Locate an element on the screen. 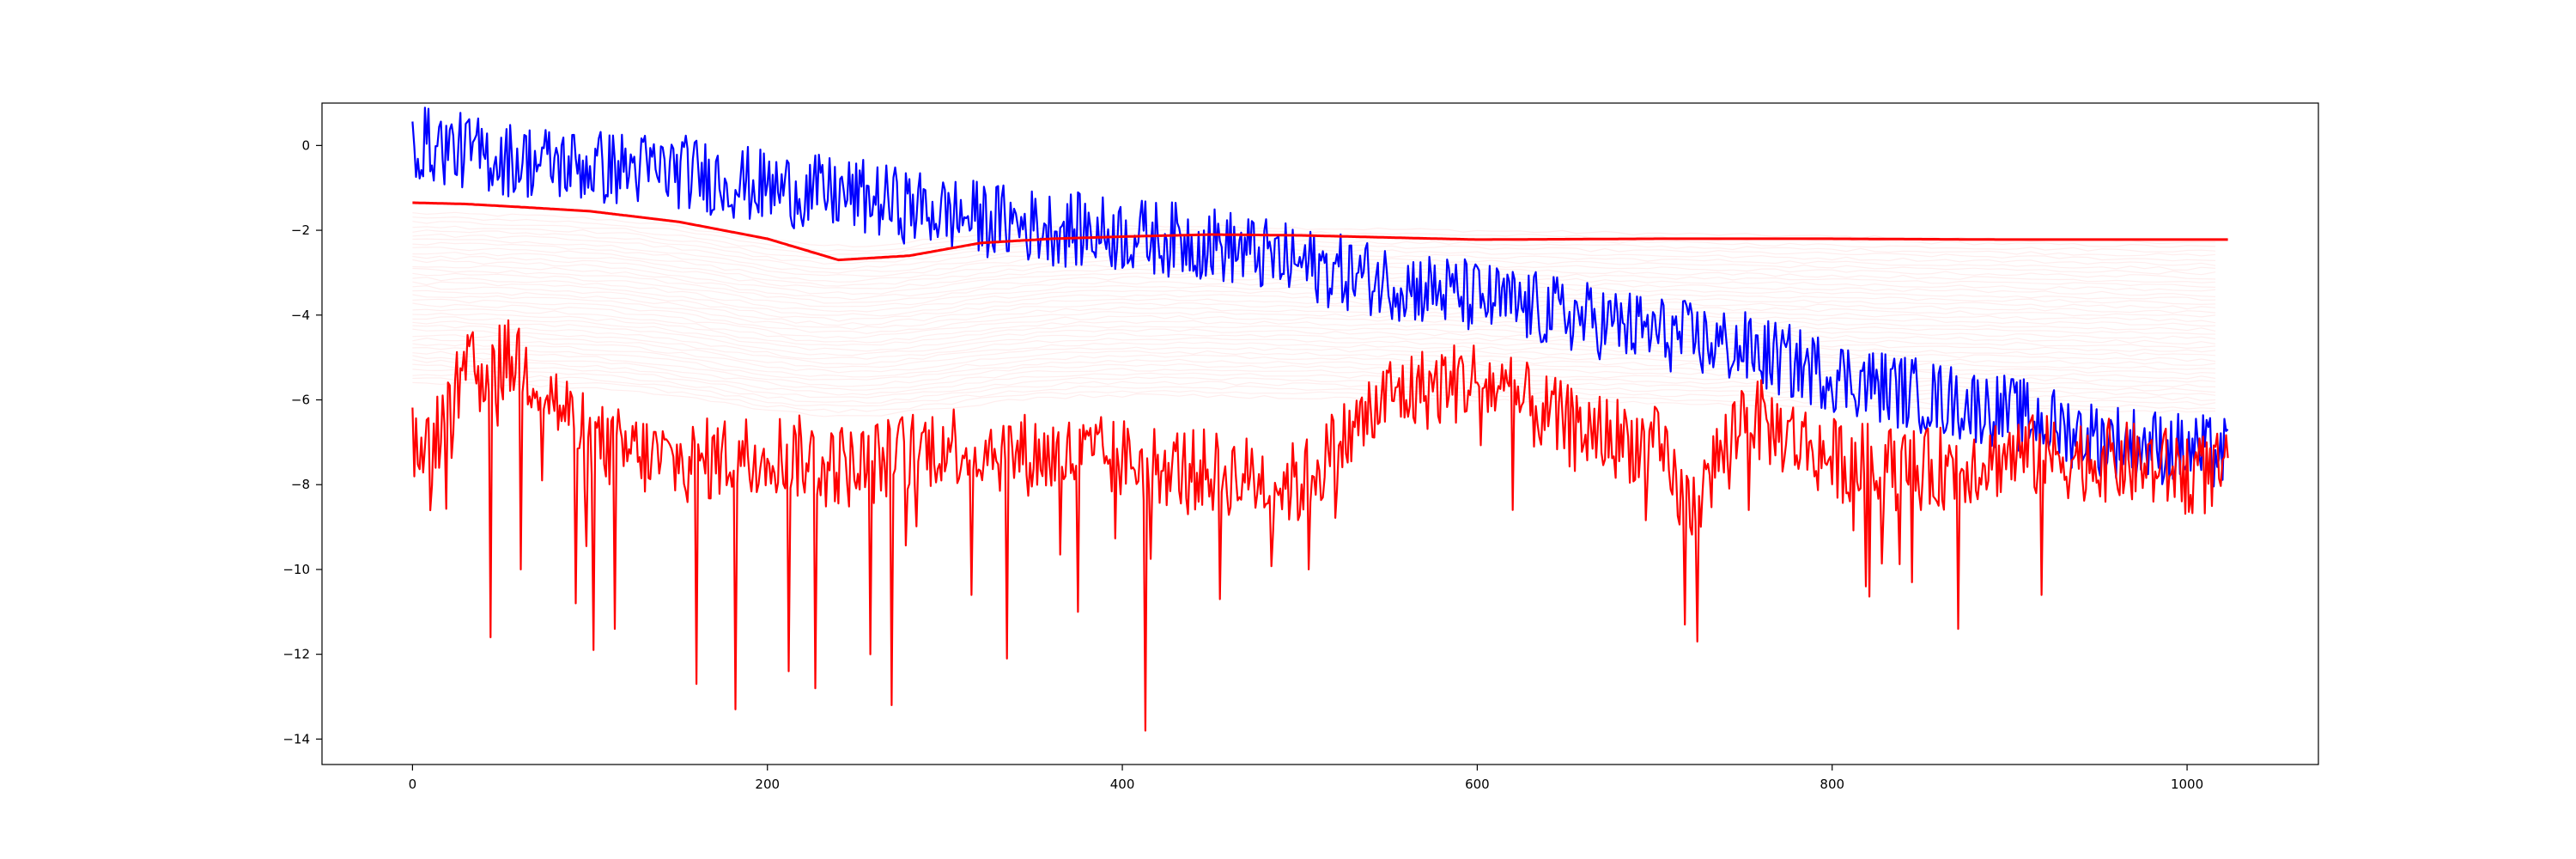  x-axis: 0 200 400 600 800 1000 is located at coordinates (1306, 778).